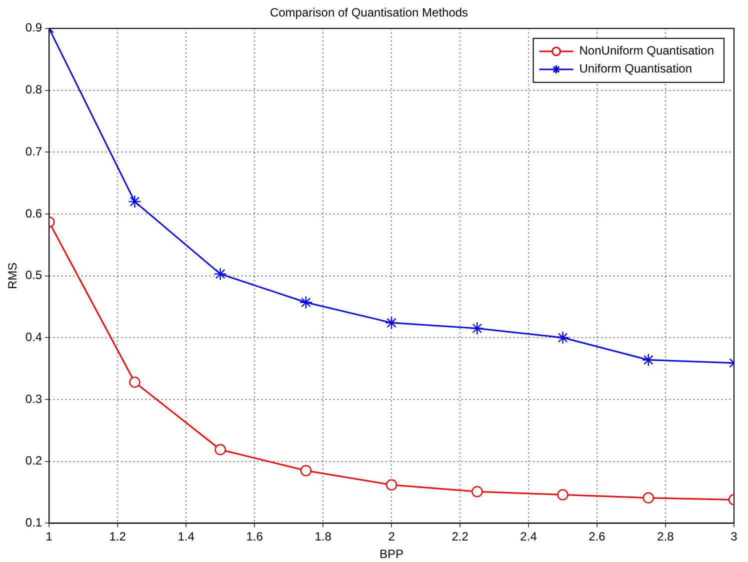 This screenshot has height=562, width=748. What do you see at coordinates (33, 89) in the screenshot?
I see `y-tick-label: 0.8` at bounding box center [33, 89].